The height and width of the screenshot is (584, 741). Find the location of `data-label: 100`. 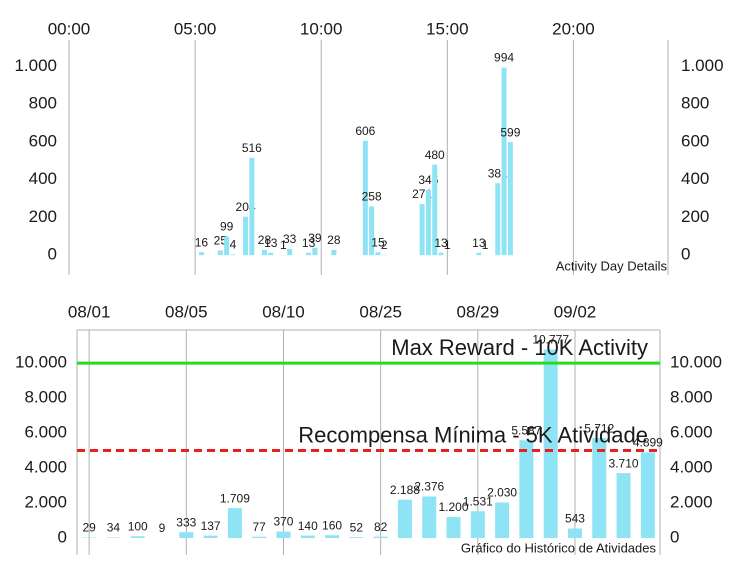

data-label: 100 is located at coordinates (138, 526).